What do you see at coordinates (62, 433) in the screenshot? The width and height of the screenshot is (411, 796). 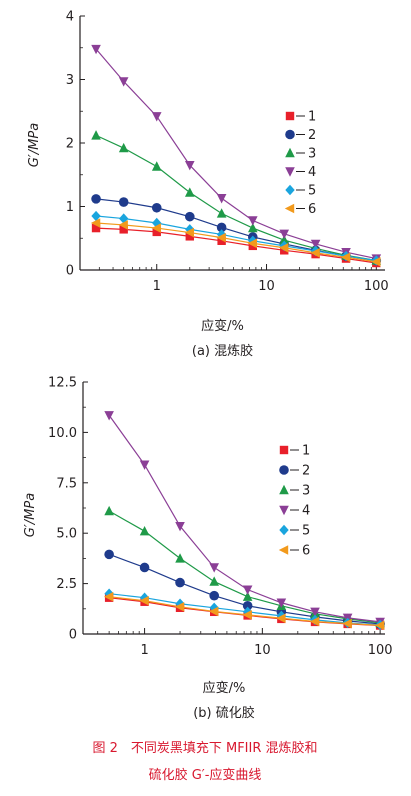 I see `y-tick-label: 10.0` at bounding box center [62, 433].